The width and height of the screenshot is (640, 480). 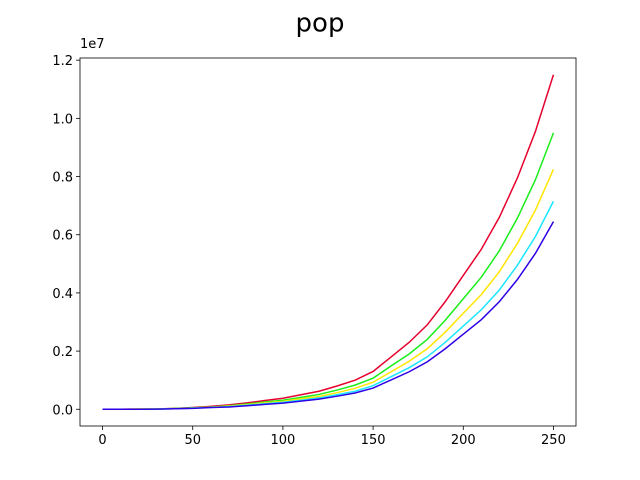 I want to click on x-tick-label: 200, so click(x=463, y=440).